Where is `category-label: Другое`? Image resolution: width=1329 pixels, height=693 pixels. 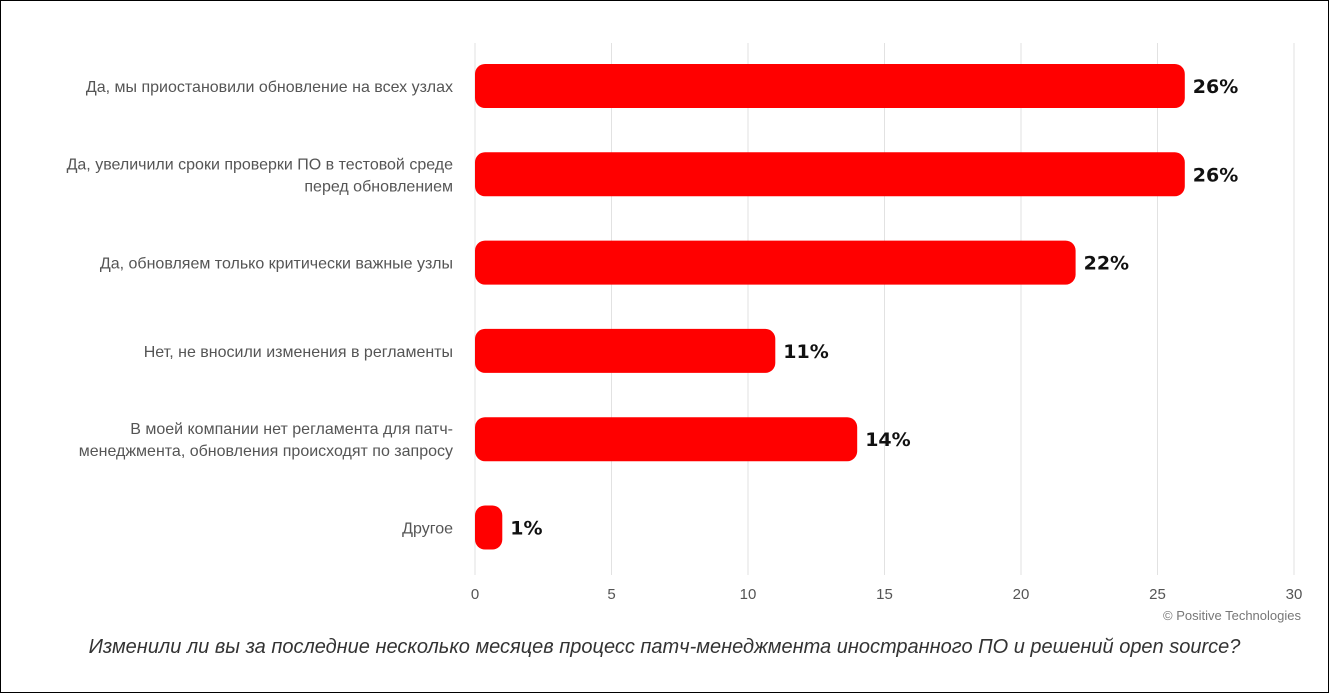
category-label: Другое is located at coordinates (427, 529).